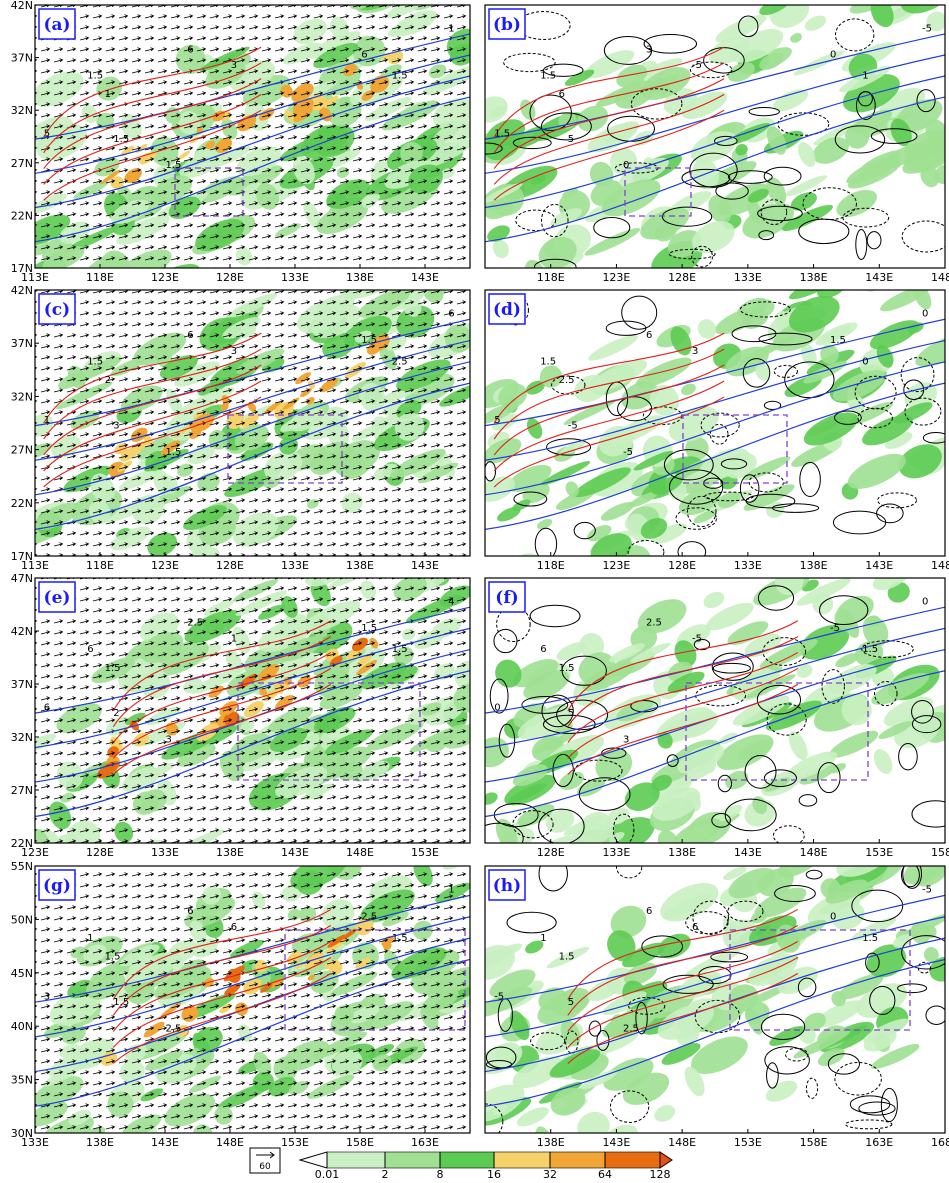  Describe the element at coordinates (57, 886) in the screenshot. I see `panel-label: (g)` at that location.